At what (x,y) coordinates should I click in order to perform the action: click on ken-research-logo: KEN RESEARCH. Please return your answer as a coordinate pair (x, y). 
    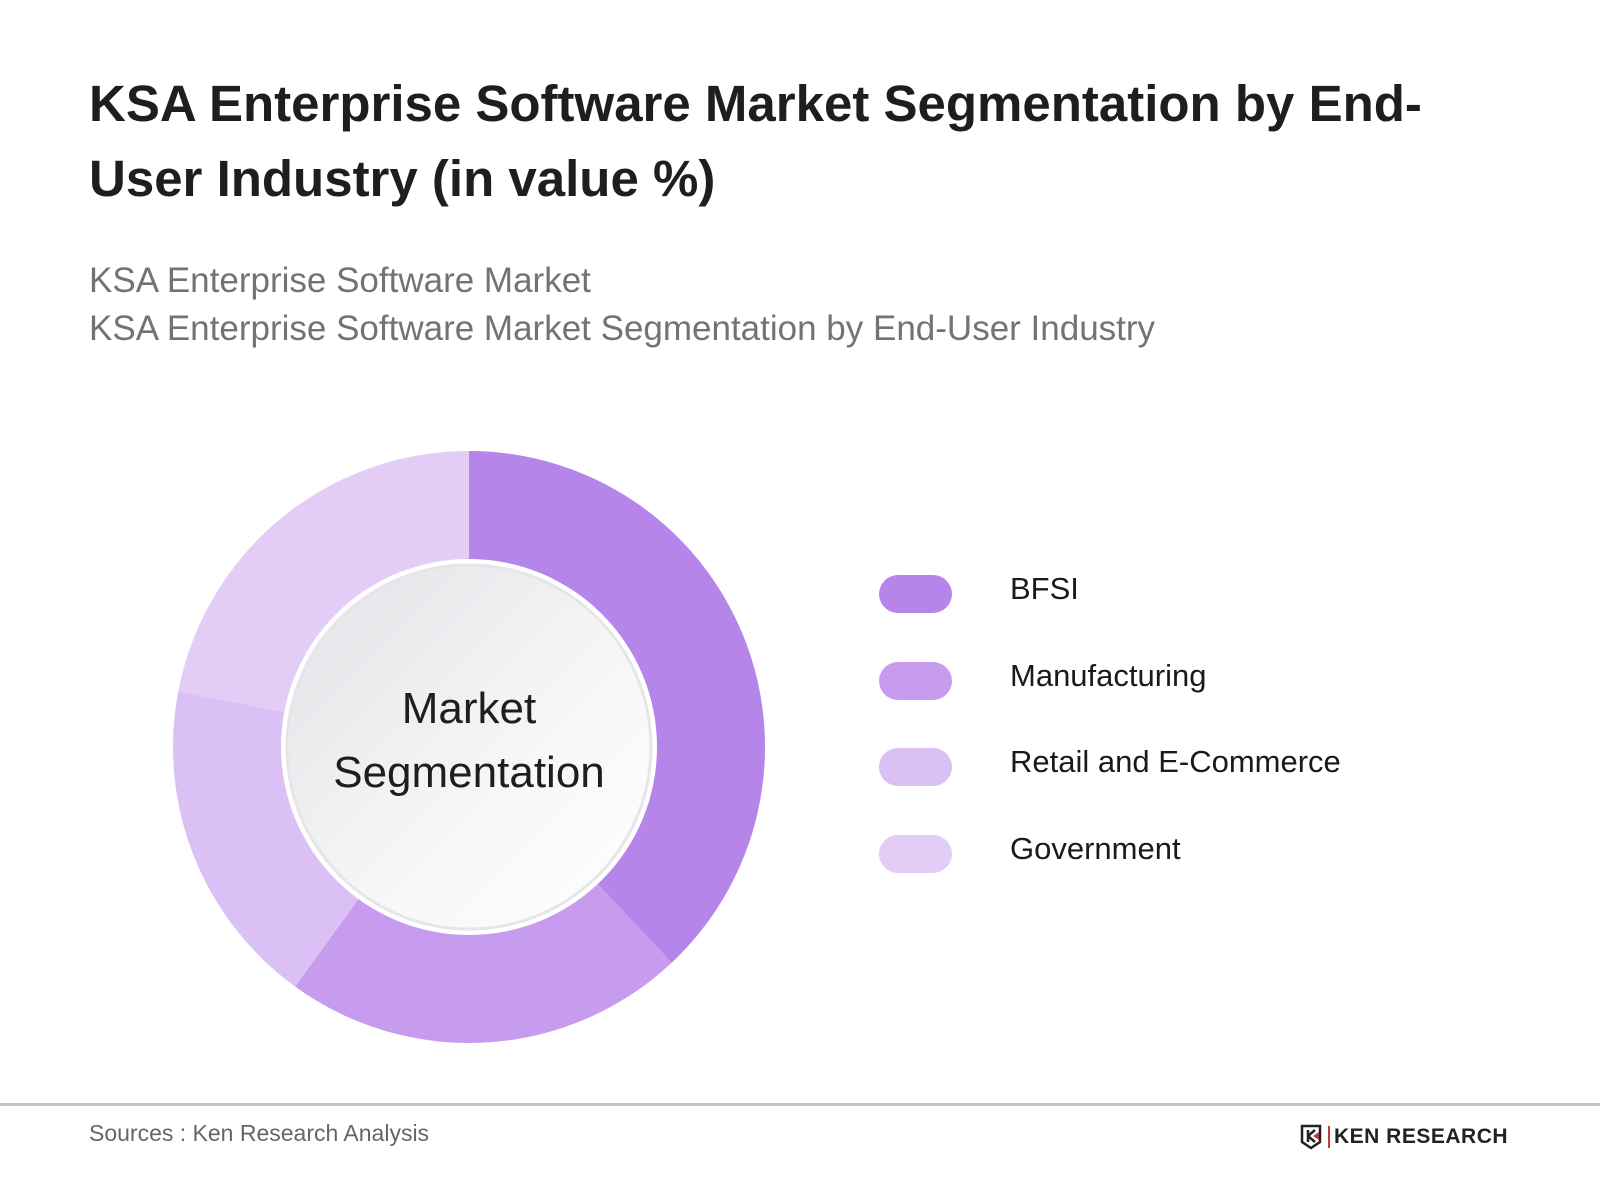
    Looking at the image, I should click on (1404, 1137).